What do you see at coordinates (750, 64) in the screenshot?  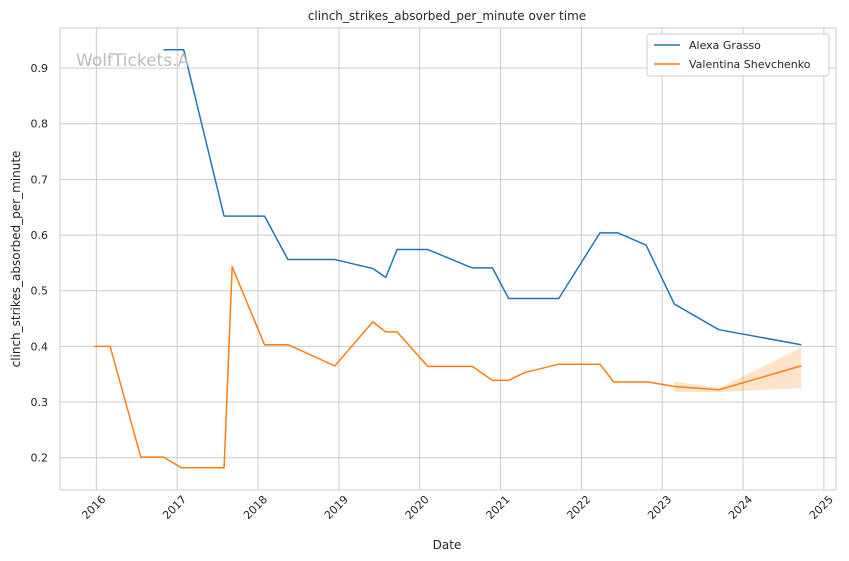 I see `legend-label-valentina-shevchenko: Valentina Shevchenko` at bounding box center [750, 64].